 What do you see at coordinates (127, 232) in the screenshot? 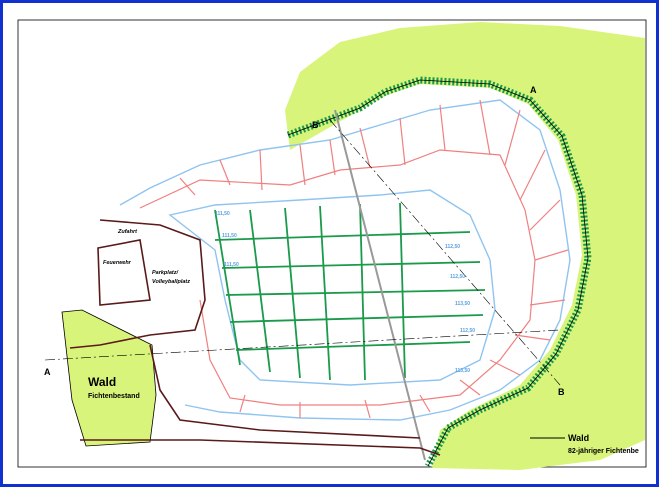
I see `road-label: Zufahrt` at bounding box center [127, 232].